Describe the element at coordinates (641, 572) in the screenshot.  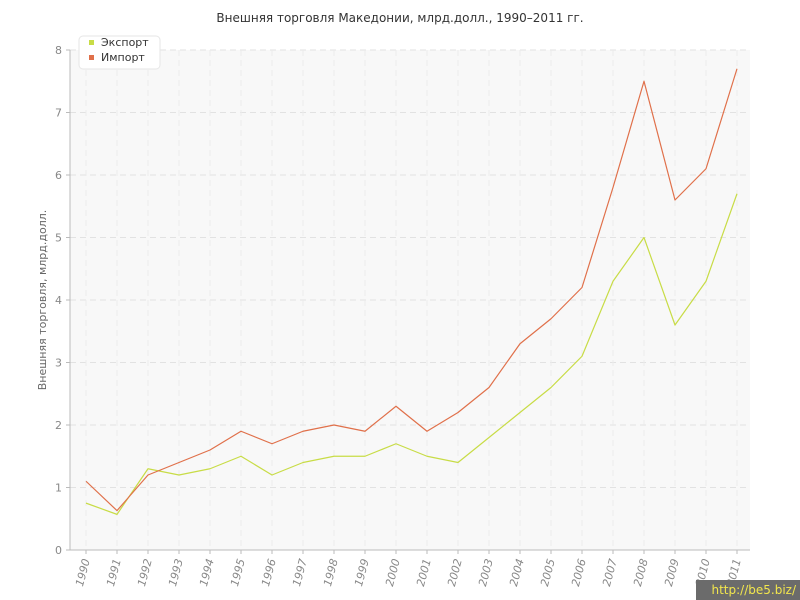
I see `x-tick-label: 2008` at that location.